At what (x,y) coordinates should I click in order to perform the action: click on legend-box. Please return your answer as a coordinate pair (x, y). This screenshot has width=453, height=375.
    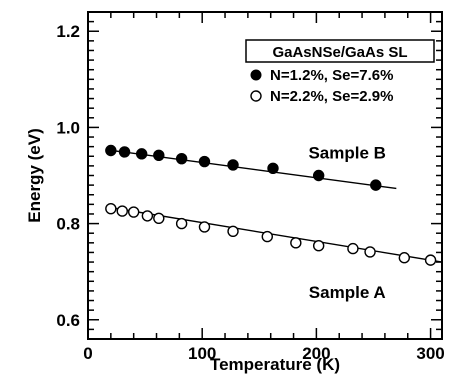
    Looking at the image, I should click on (340, 51).